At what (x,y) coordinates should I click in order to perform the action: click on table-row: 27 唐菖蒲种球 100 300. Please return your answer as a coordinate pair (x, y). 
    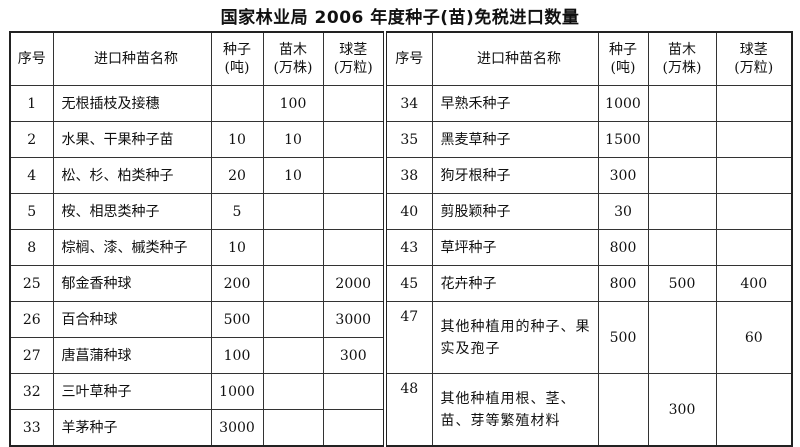
    Looking at the image, I should click on (400, 355).